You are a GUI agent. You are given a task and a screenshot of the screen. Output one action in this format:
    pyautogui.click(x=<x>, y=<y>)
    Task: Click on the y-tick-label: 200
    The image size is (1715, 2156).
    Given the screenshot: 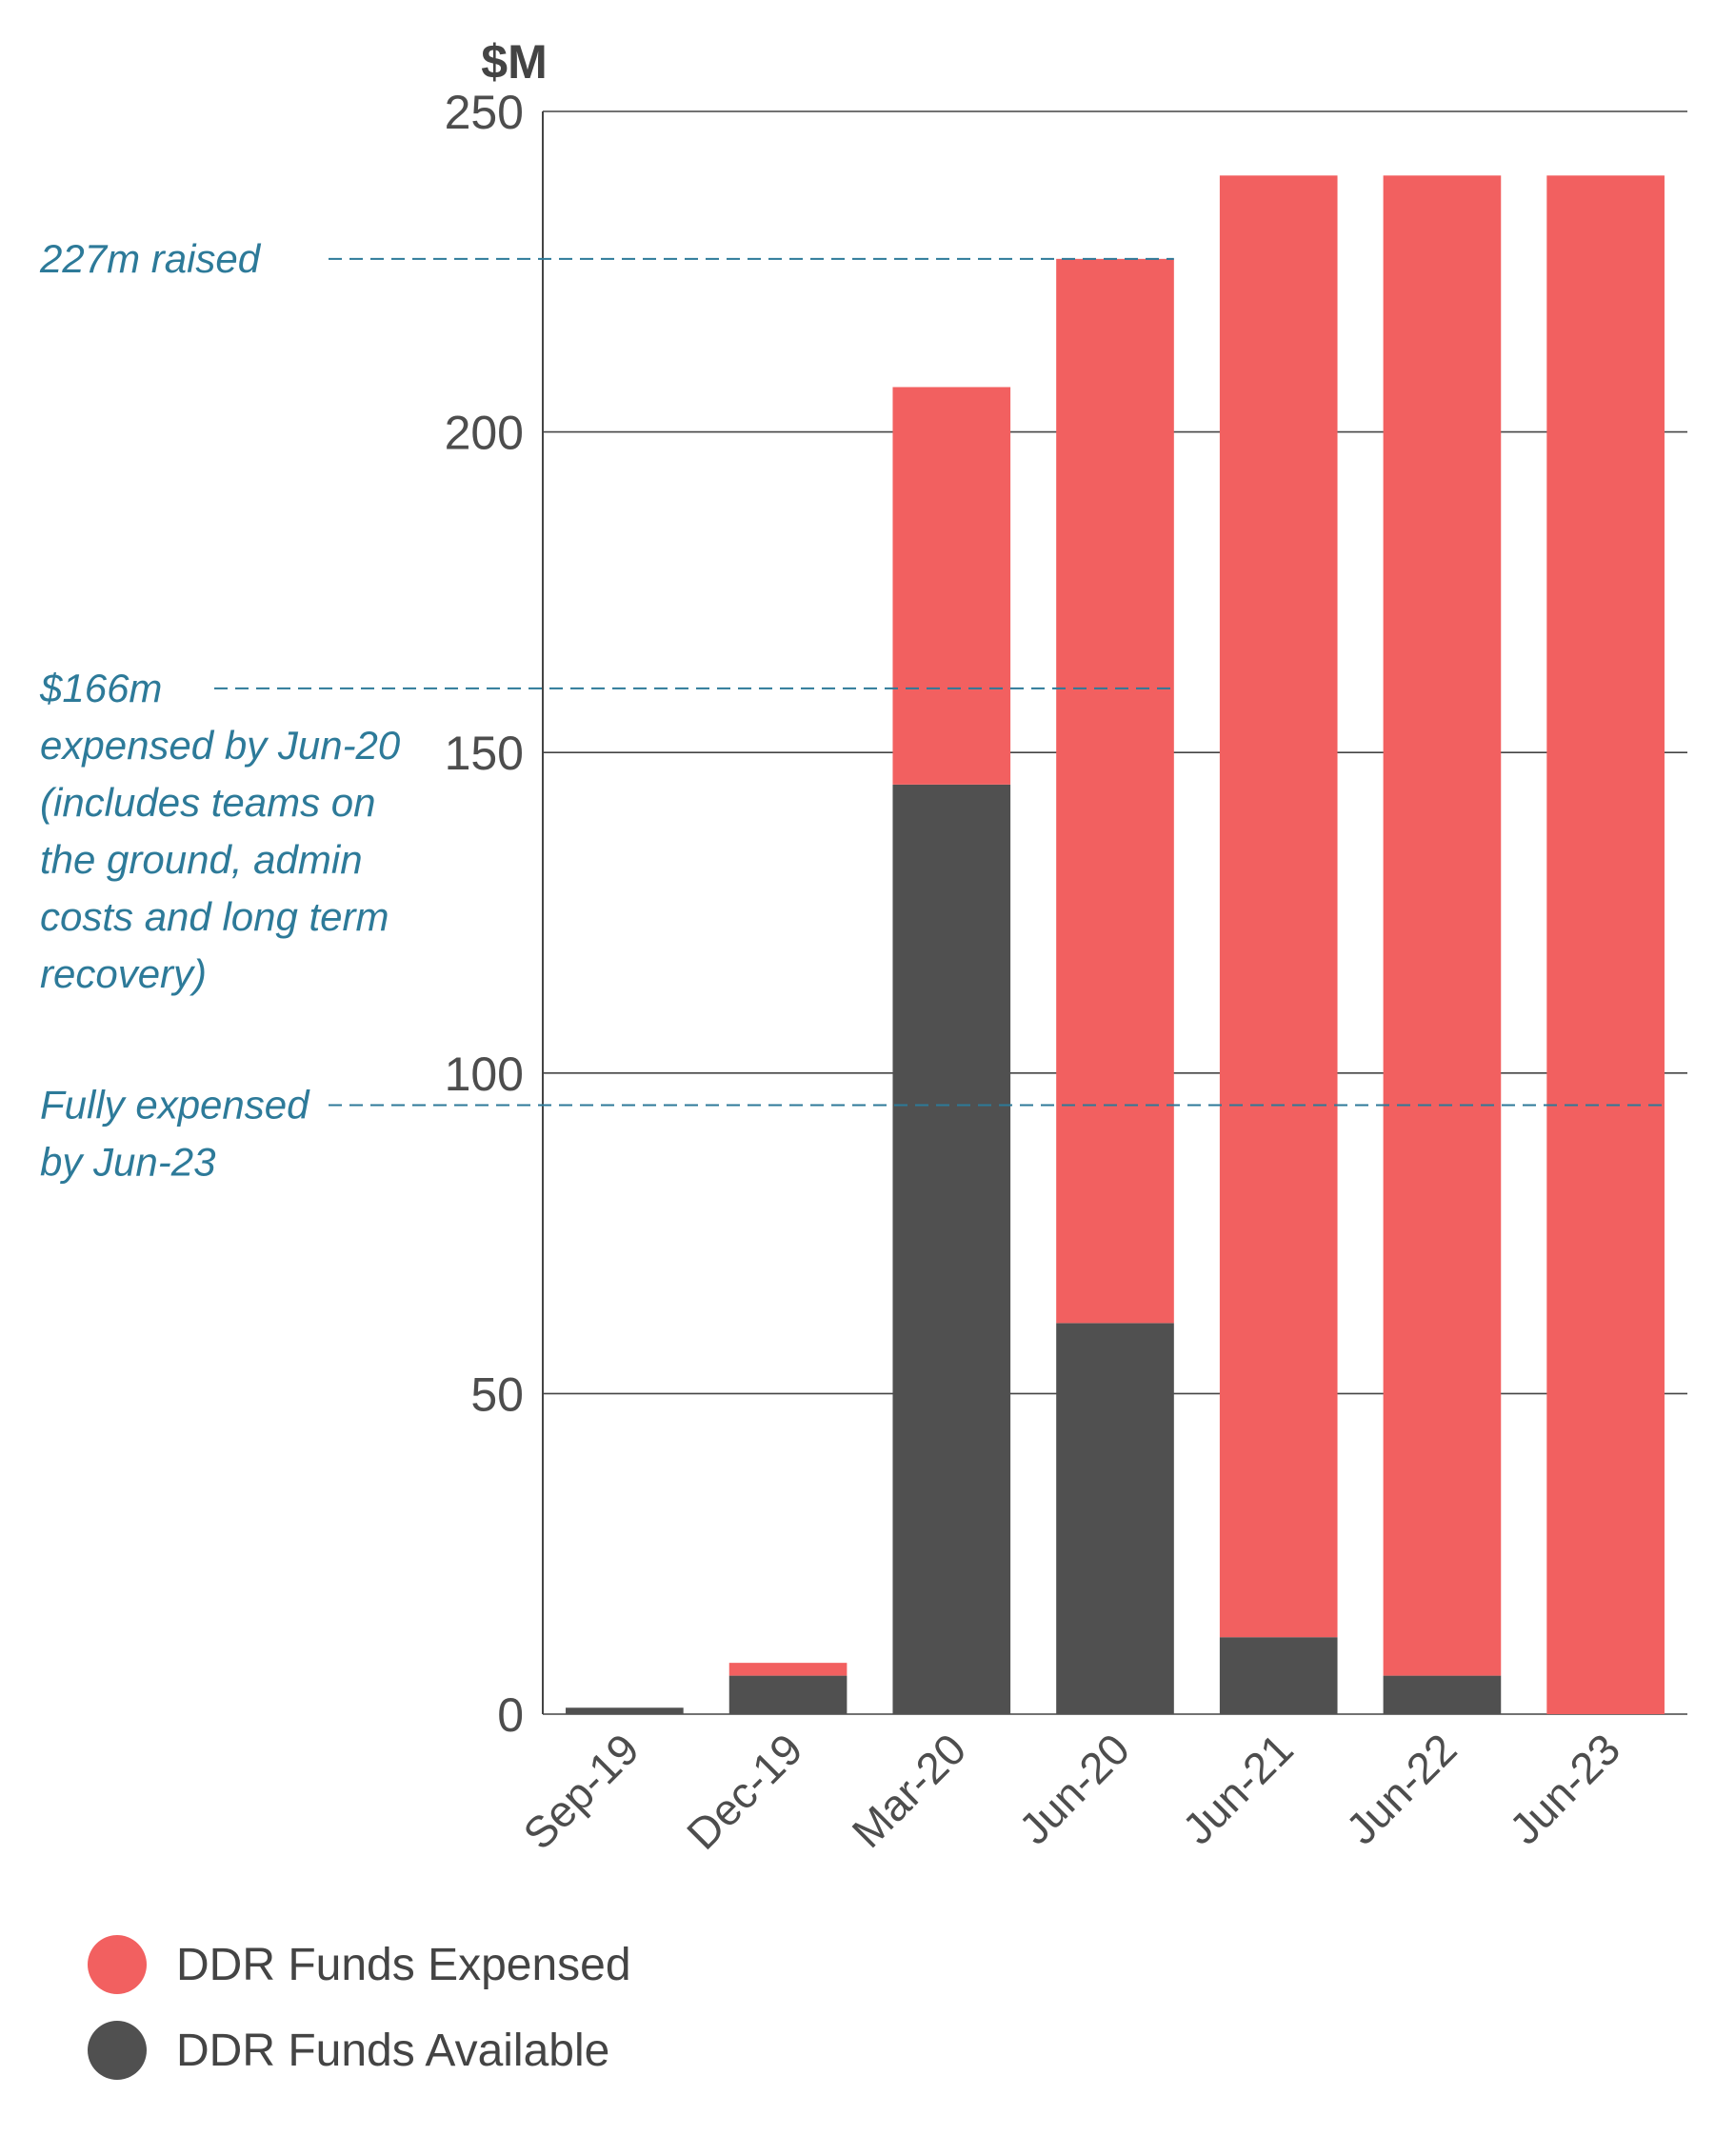 What is the action you would take?
    pyautogui.click(x=485, y=434)
    